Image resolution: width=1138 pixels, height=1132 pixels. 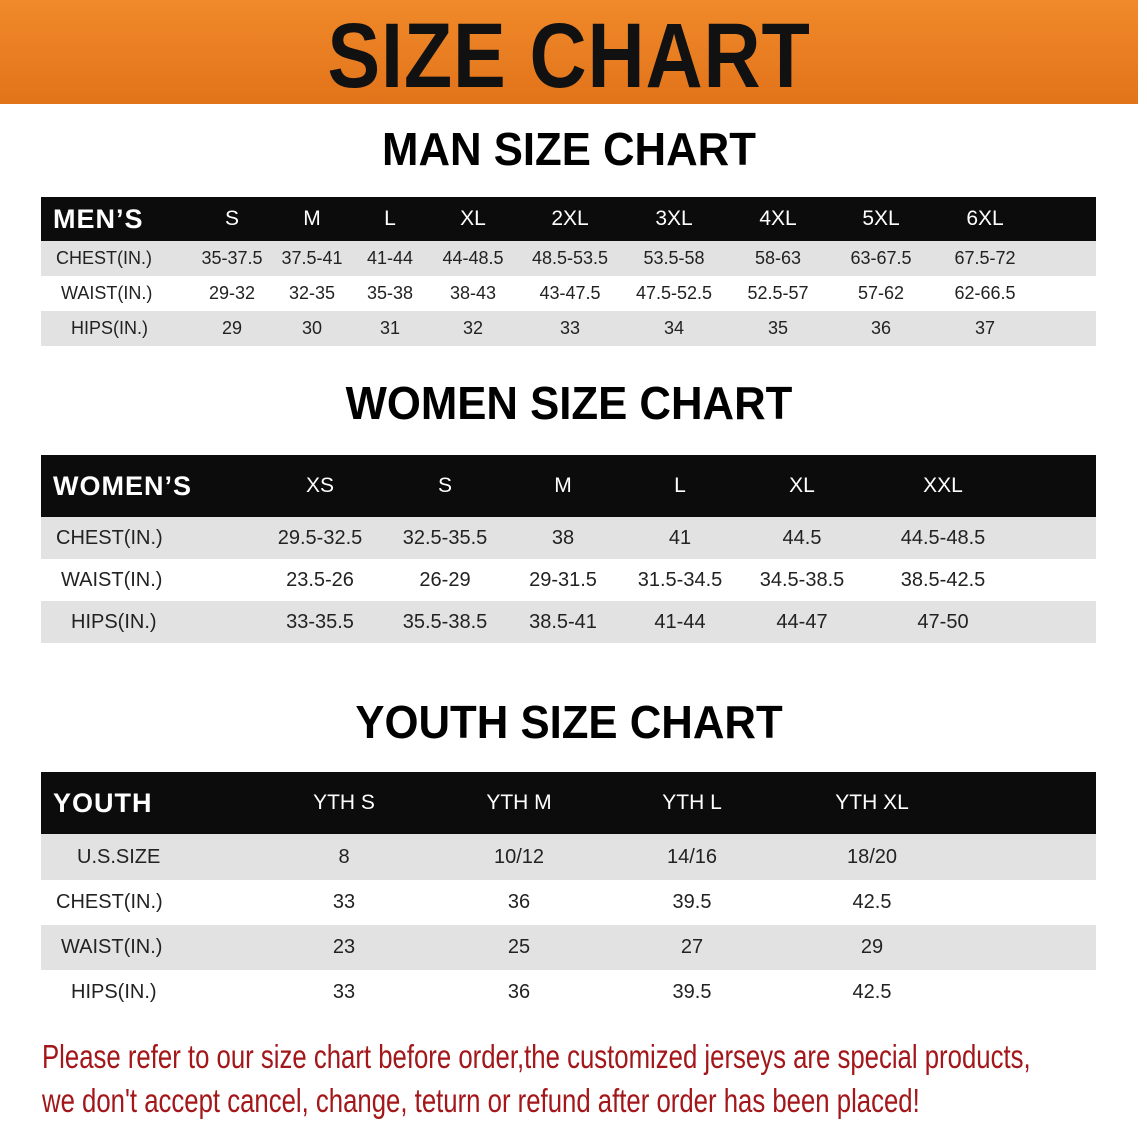 What do you see at coordinates (985, 293) in the screenshot?
I see `table-cell: 62-66.5` at bounding box center [985, 293].